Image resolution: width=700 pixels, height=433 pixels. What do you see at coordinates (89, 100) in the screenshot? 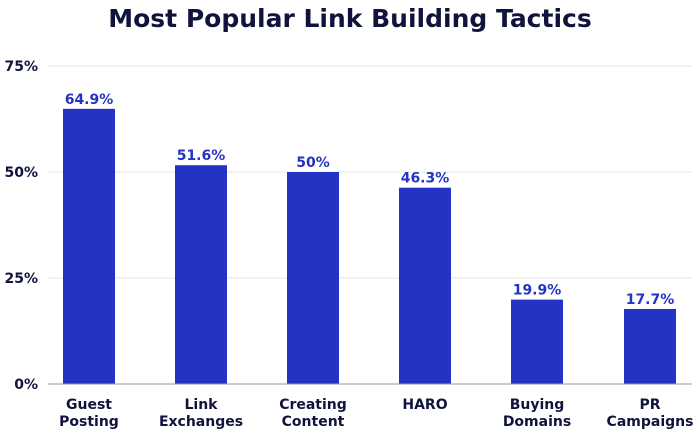
I see `bar-value-label: 64.9%` at bounding box center [89, 100].